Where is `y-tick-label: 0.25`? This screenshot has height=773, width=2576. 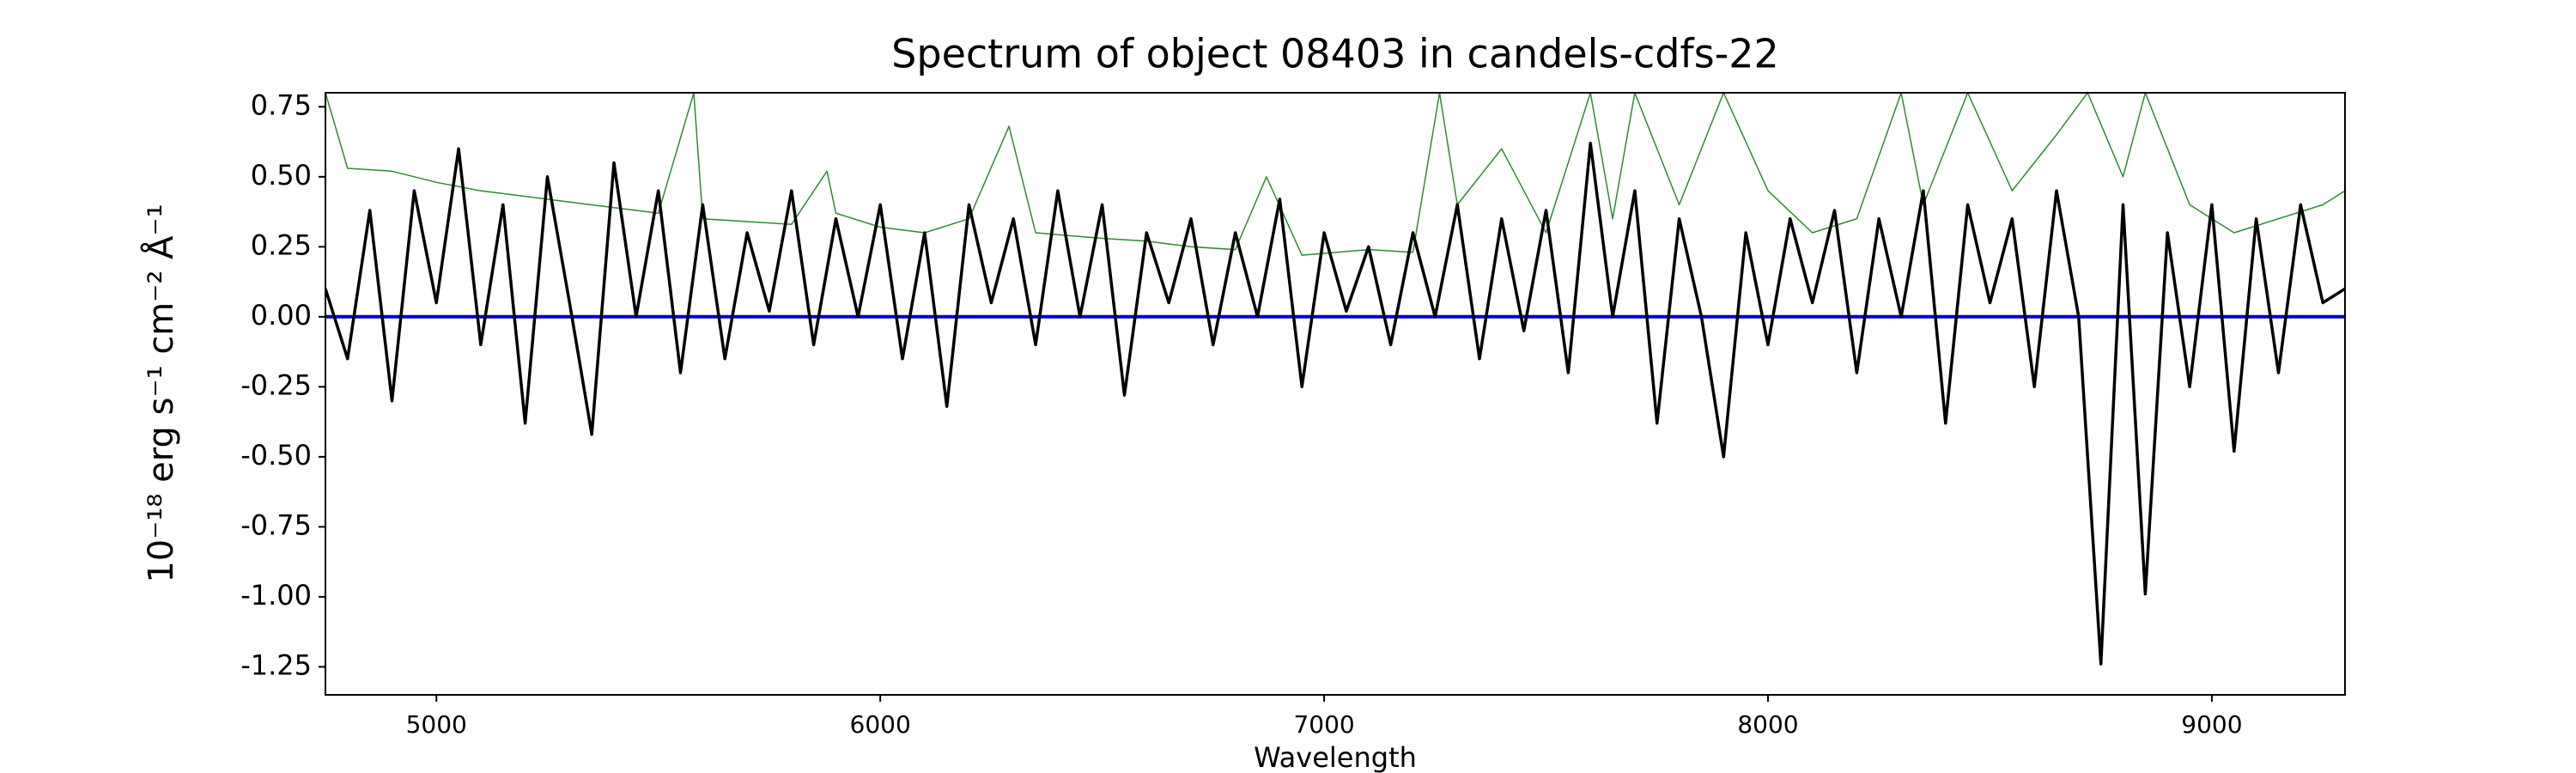 y-tick-label: 0.25 is located at coordinates (281, 244).